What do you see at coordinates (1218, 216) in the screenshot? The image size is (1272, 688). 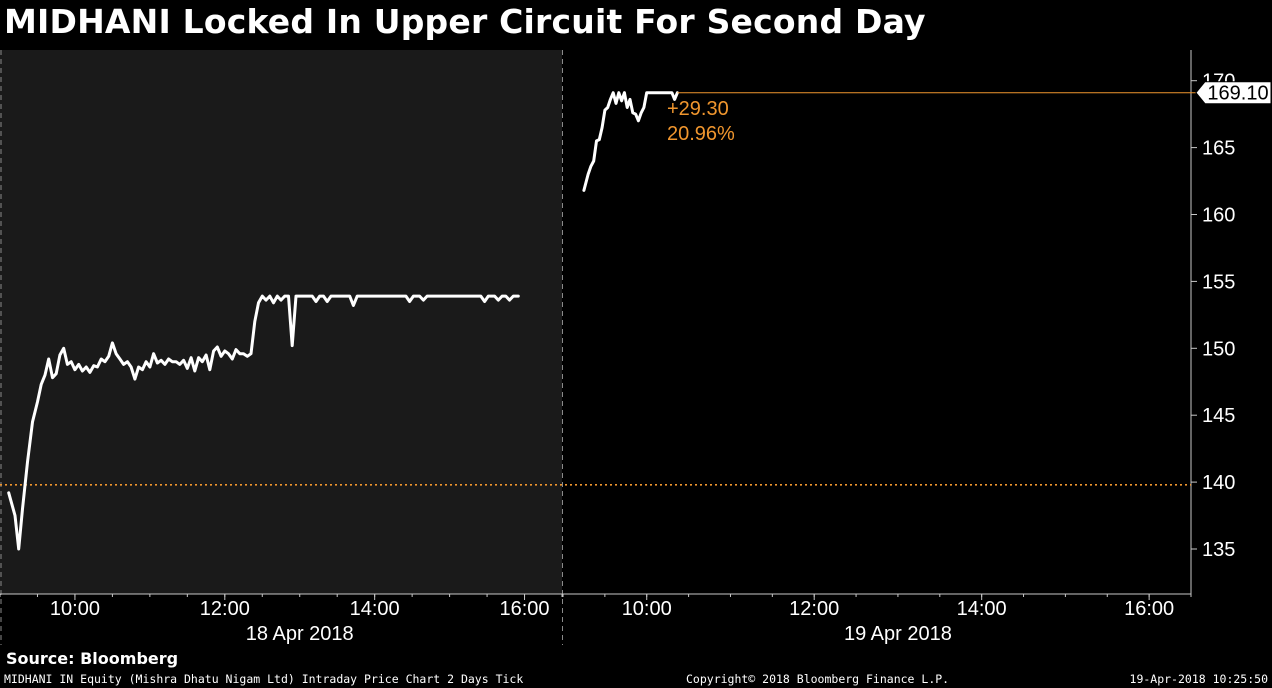 I see `y-tick-label: 160` at bounding box center [1218, 216].